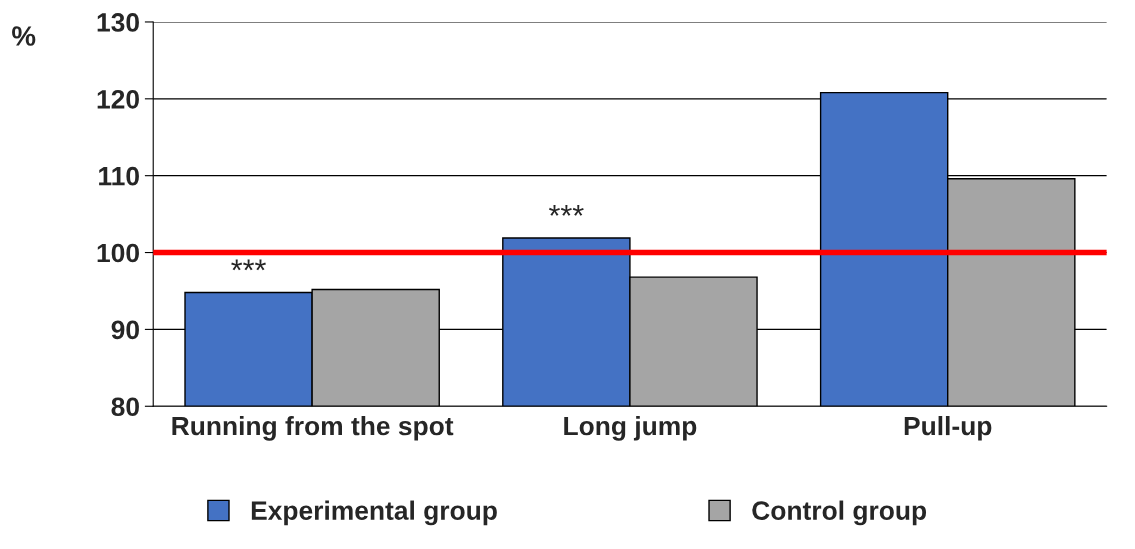  What do you see at coordinates (630, 428) in the screenshot?
I see `x-tick-label: Long jump` at bounding box center [630, 428].